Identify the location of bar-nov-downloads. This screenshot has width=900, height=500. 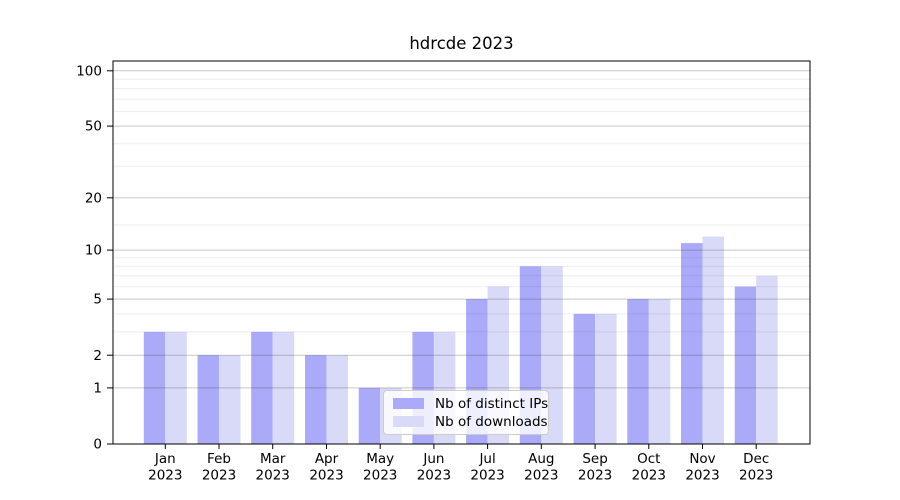
(713, 340).